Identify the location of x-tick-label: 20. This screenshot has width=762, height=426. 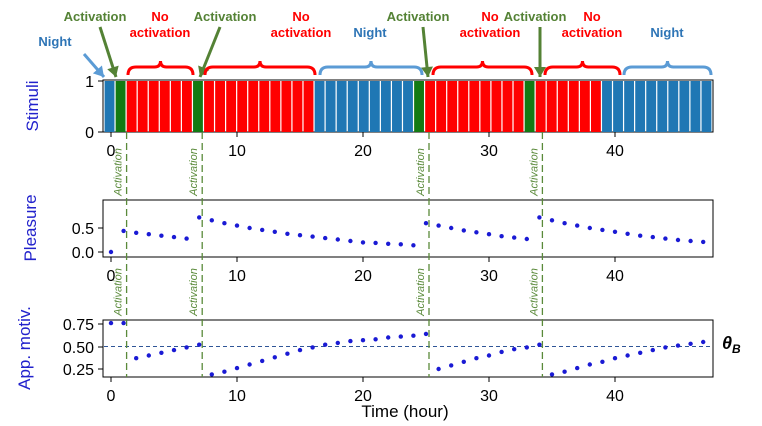
(363, 396).